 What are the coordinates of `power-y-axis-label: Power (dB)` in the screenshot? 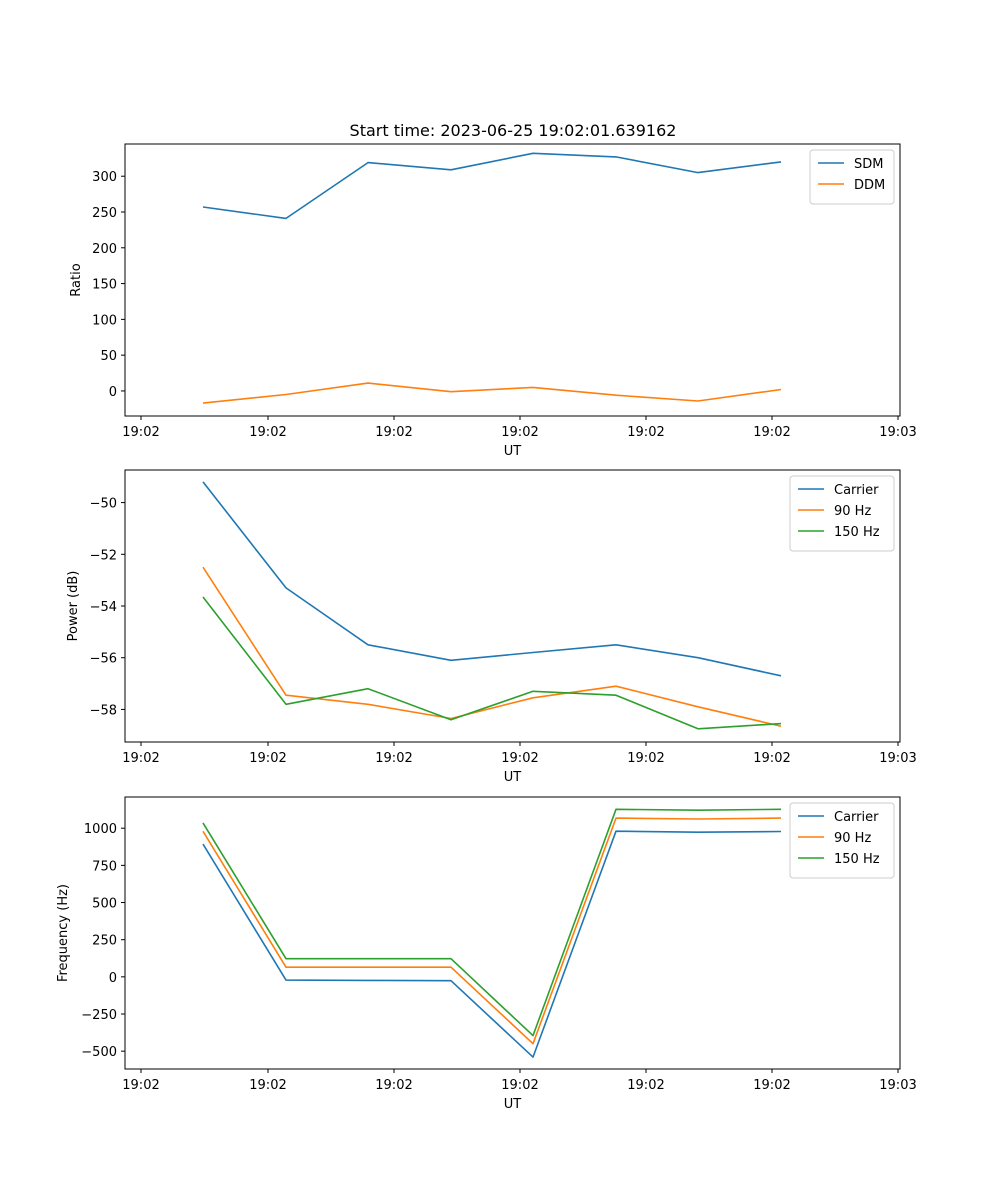 It's located at (73, 606).